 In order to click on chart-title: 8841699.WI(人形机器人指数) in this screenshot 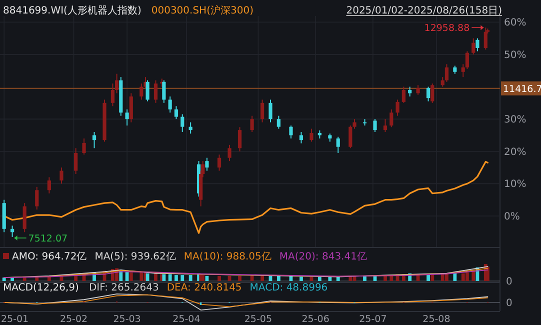, I will do `click(72, 10)`.